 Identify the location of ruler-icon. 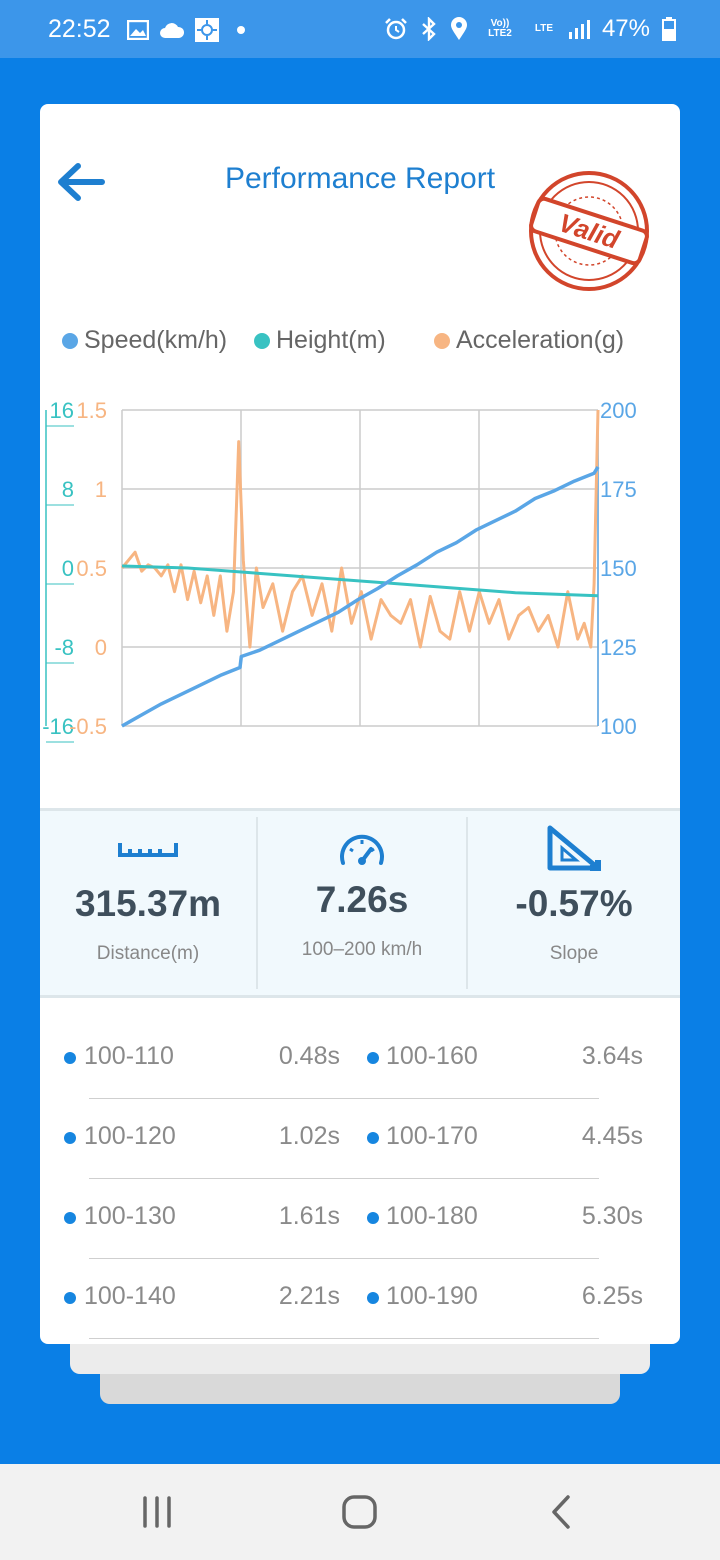
(148, 850).